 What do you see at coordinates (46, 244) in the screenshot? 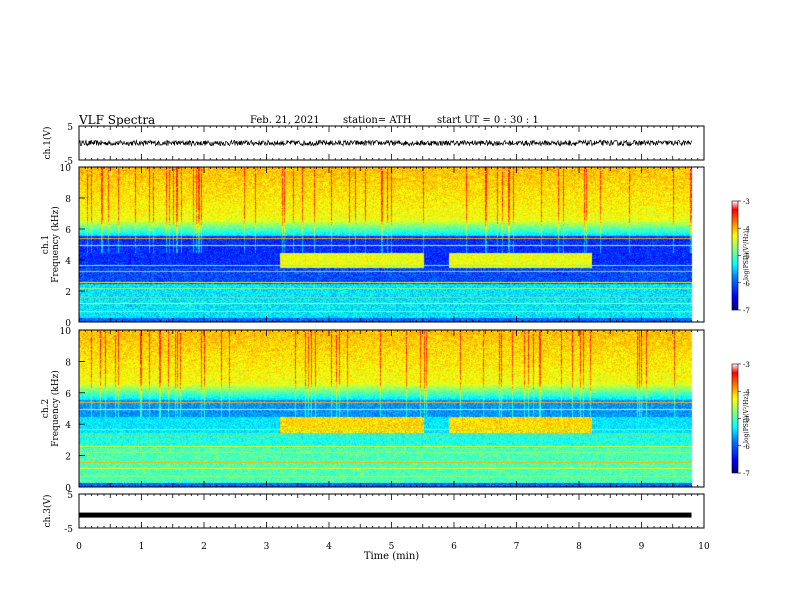
I see `ch1-ylabel-channel: ch.1` at bounding box center [46, 244].